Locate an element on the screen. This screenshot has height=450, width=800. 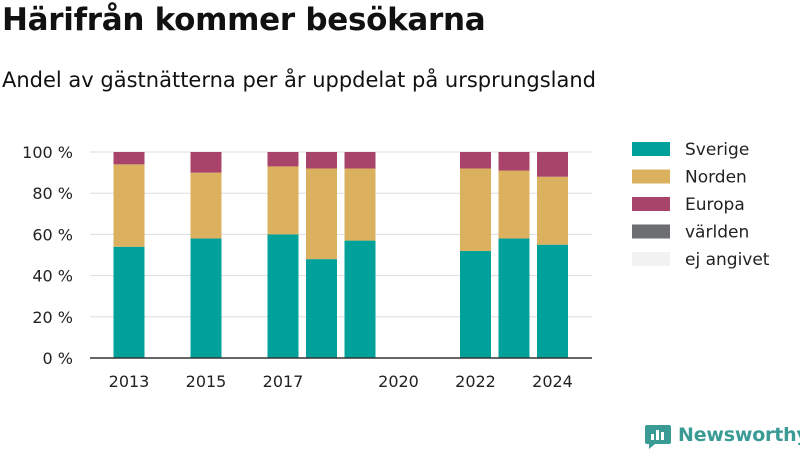
legend-label: Sverige is located at coordinates (717, 150).